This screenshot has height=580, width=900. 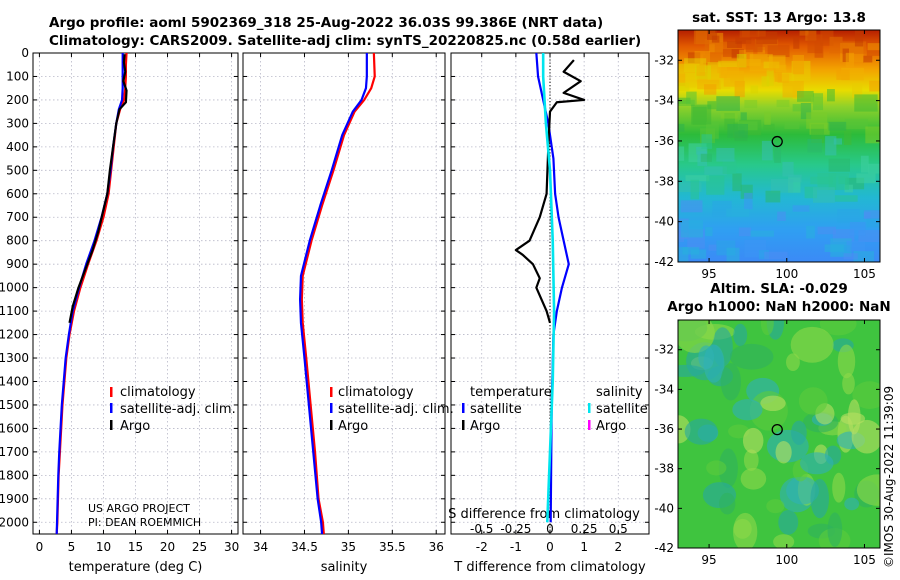 What do you see at coordinates (548, 288) in the screenshot?
I see `series-line-salinity-satellite` at bounding box center [548, 288].